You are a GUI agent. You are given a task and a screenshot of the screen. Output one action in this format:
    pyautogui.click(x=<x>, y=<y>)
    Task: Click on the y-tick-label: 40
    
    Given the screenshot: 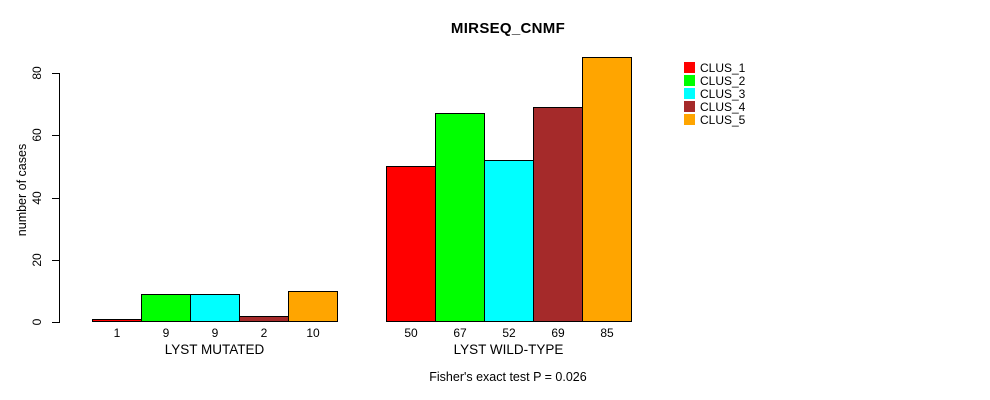 What is the action you would take?
    pyautogui.click(x=37, y=197)
    